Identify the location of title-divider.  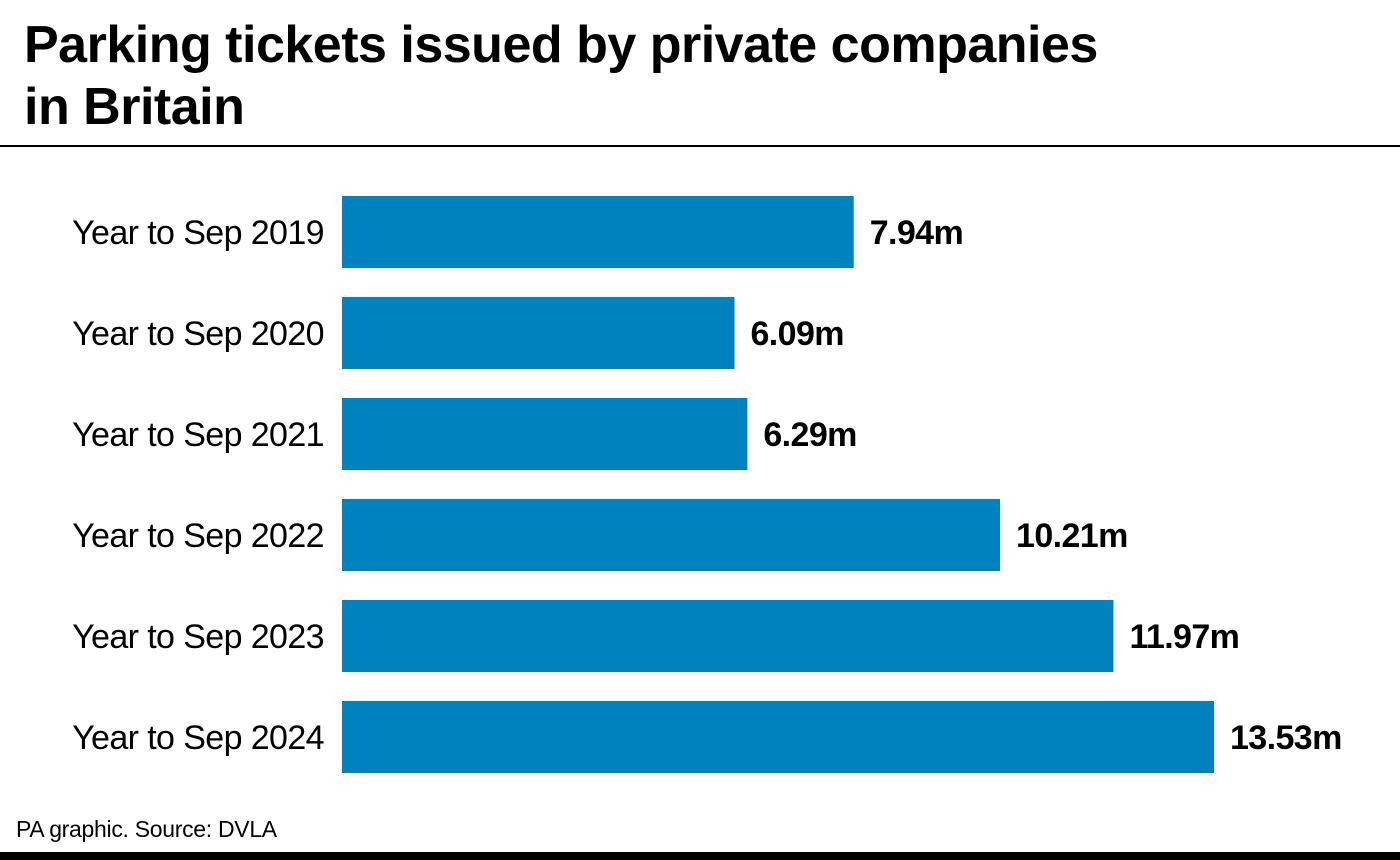
(700, 146).